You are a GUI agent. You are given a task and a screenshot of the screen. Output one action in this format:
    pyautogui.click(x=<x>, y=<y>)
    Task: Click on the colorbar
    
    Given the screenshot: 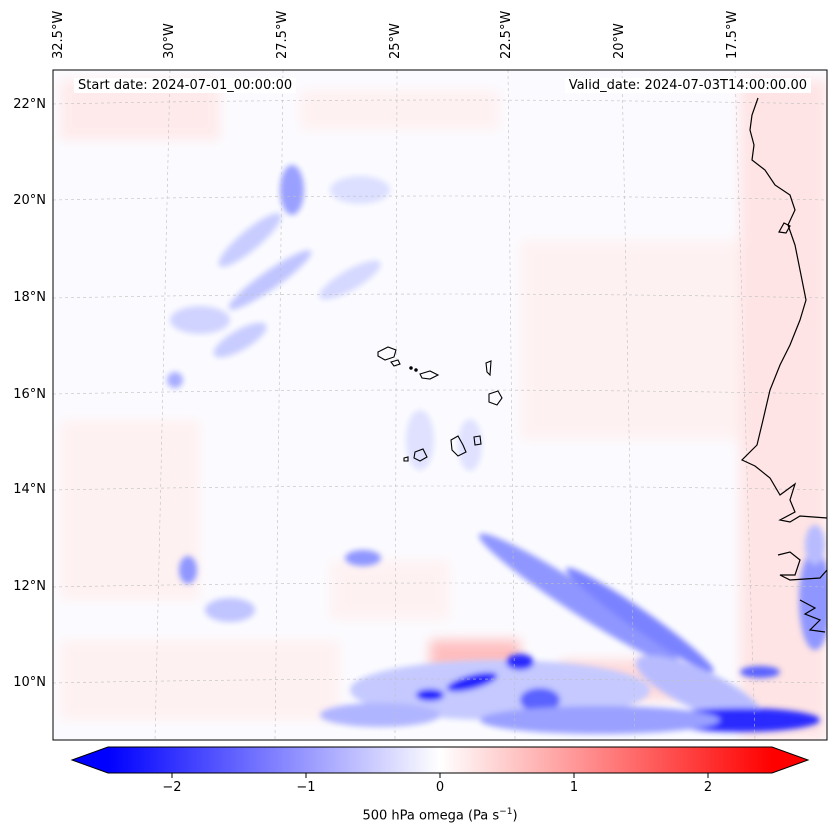 What is the action you would take?
    pyautogui.click(x=440, y=762)
    